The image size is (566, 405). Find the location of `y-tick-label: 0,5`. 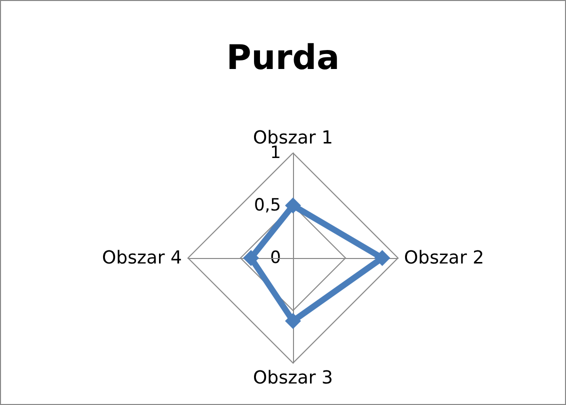

y-tick-label: 0,5 is located at coordinates (267, 206).